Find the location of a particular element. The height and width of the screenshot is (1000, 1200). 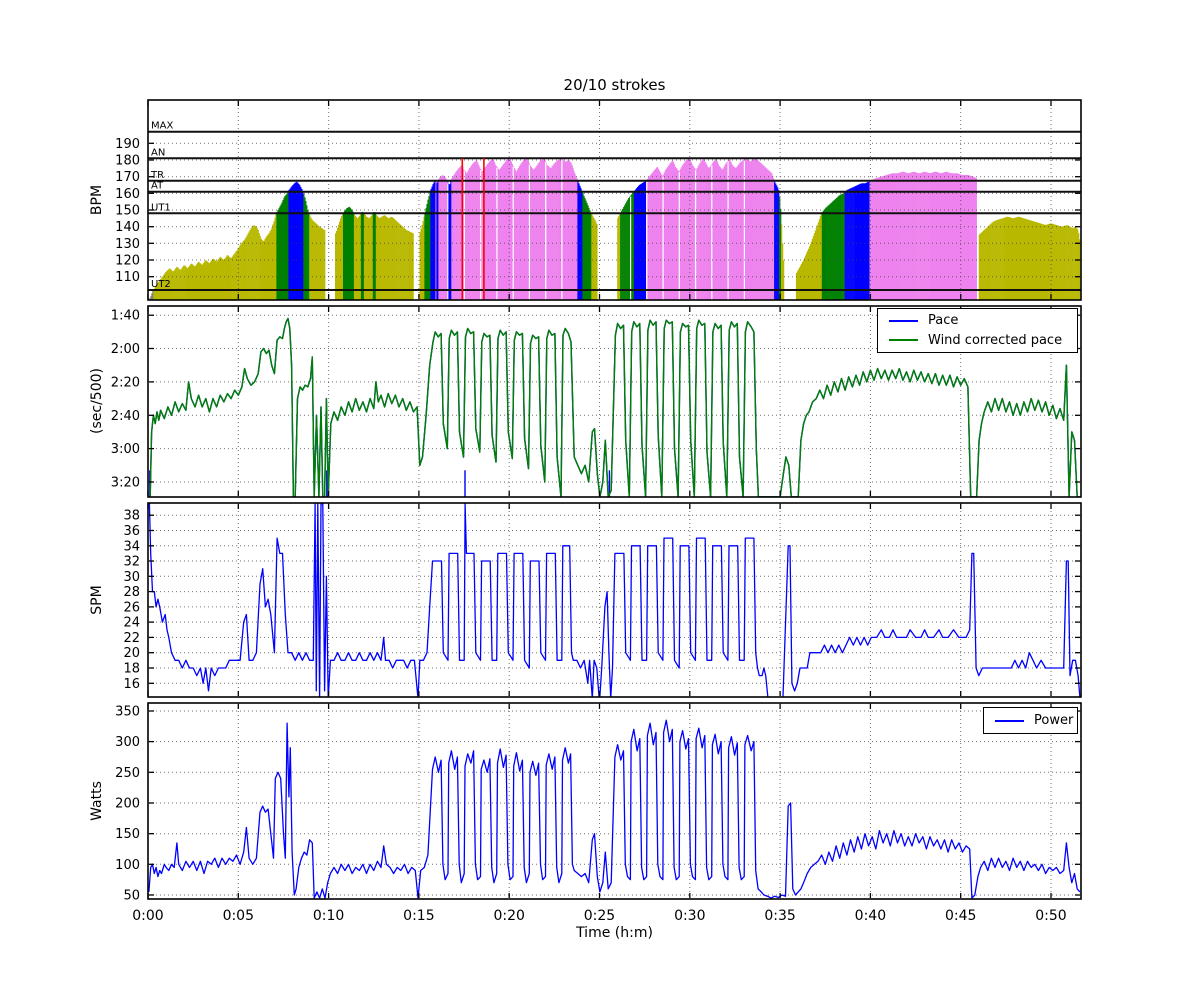

power-line-swatch is located at coordinates (1009, 720).